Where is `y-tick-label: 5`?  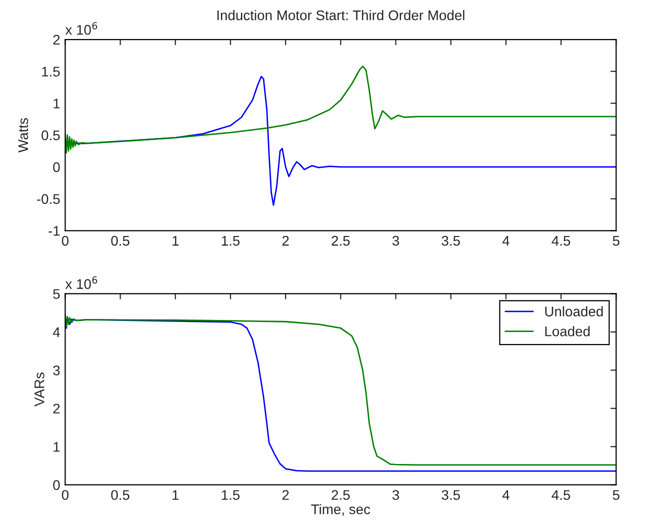
y-tick-label: 5 is located at coordinates (56, 294).